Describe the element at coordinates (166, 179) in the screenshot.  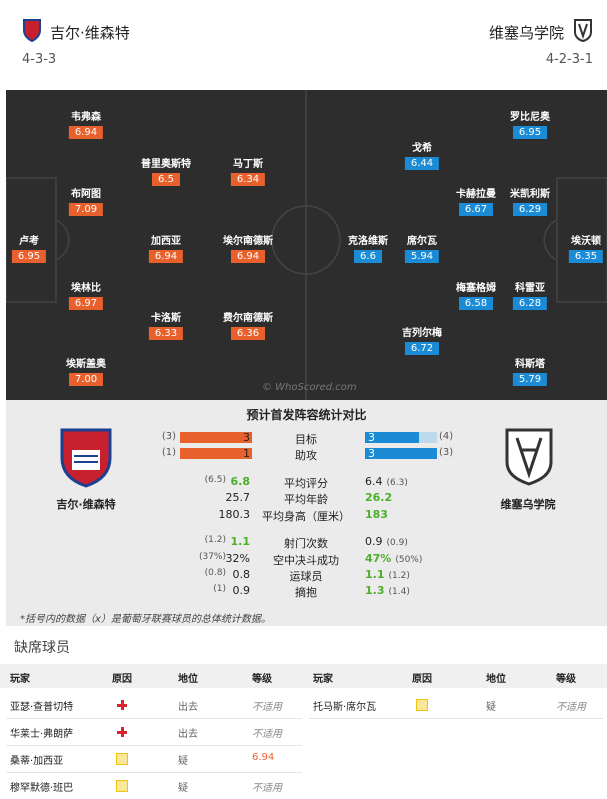
I see `player-rating: 6.5` at that location.